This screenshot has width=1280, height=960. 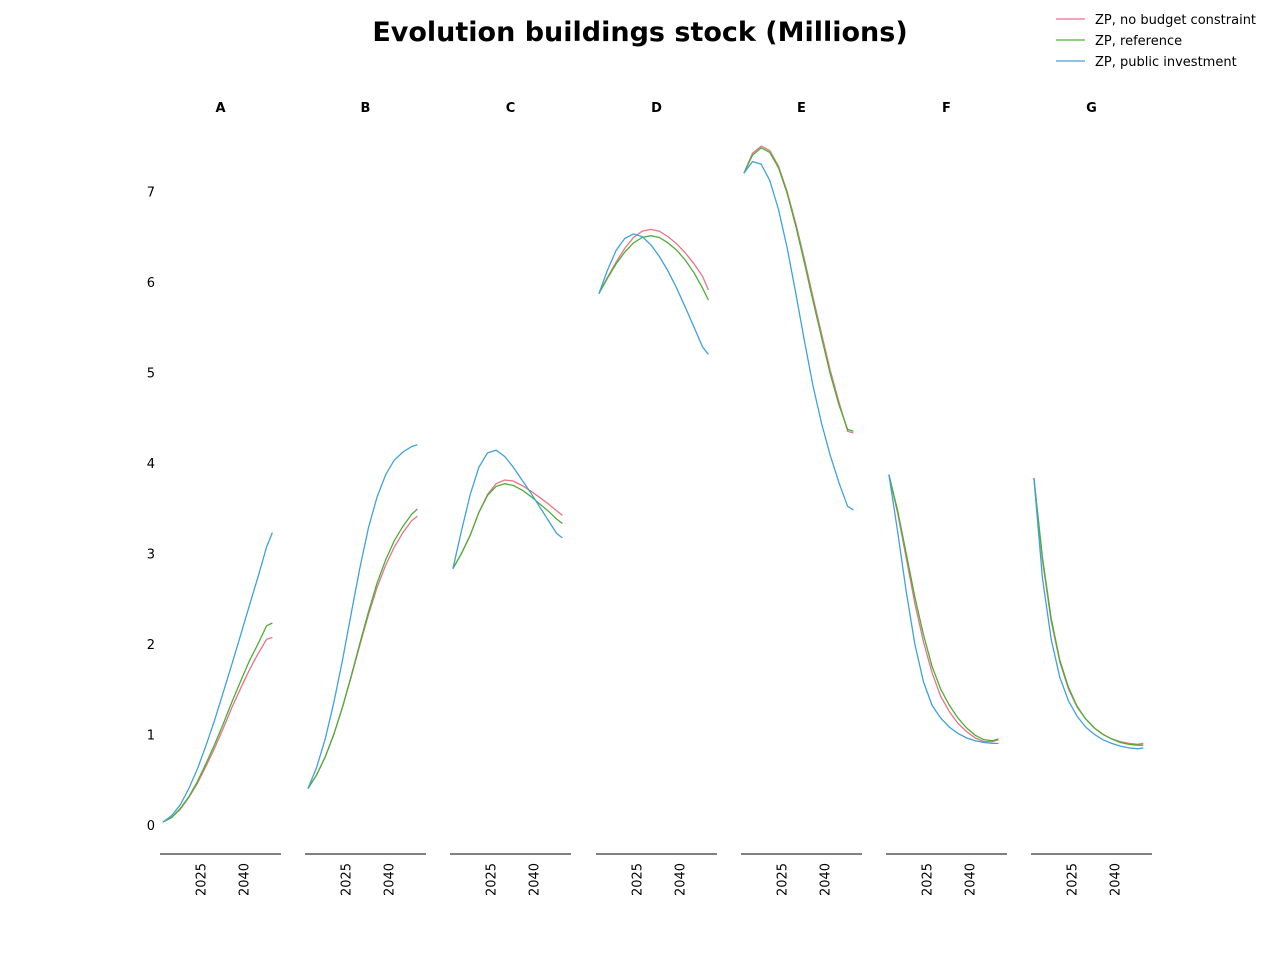 I want to click on y-tick-label: 2, so click(x=151, y=645).